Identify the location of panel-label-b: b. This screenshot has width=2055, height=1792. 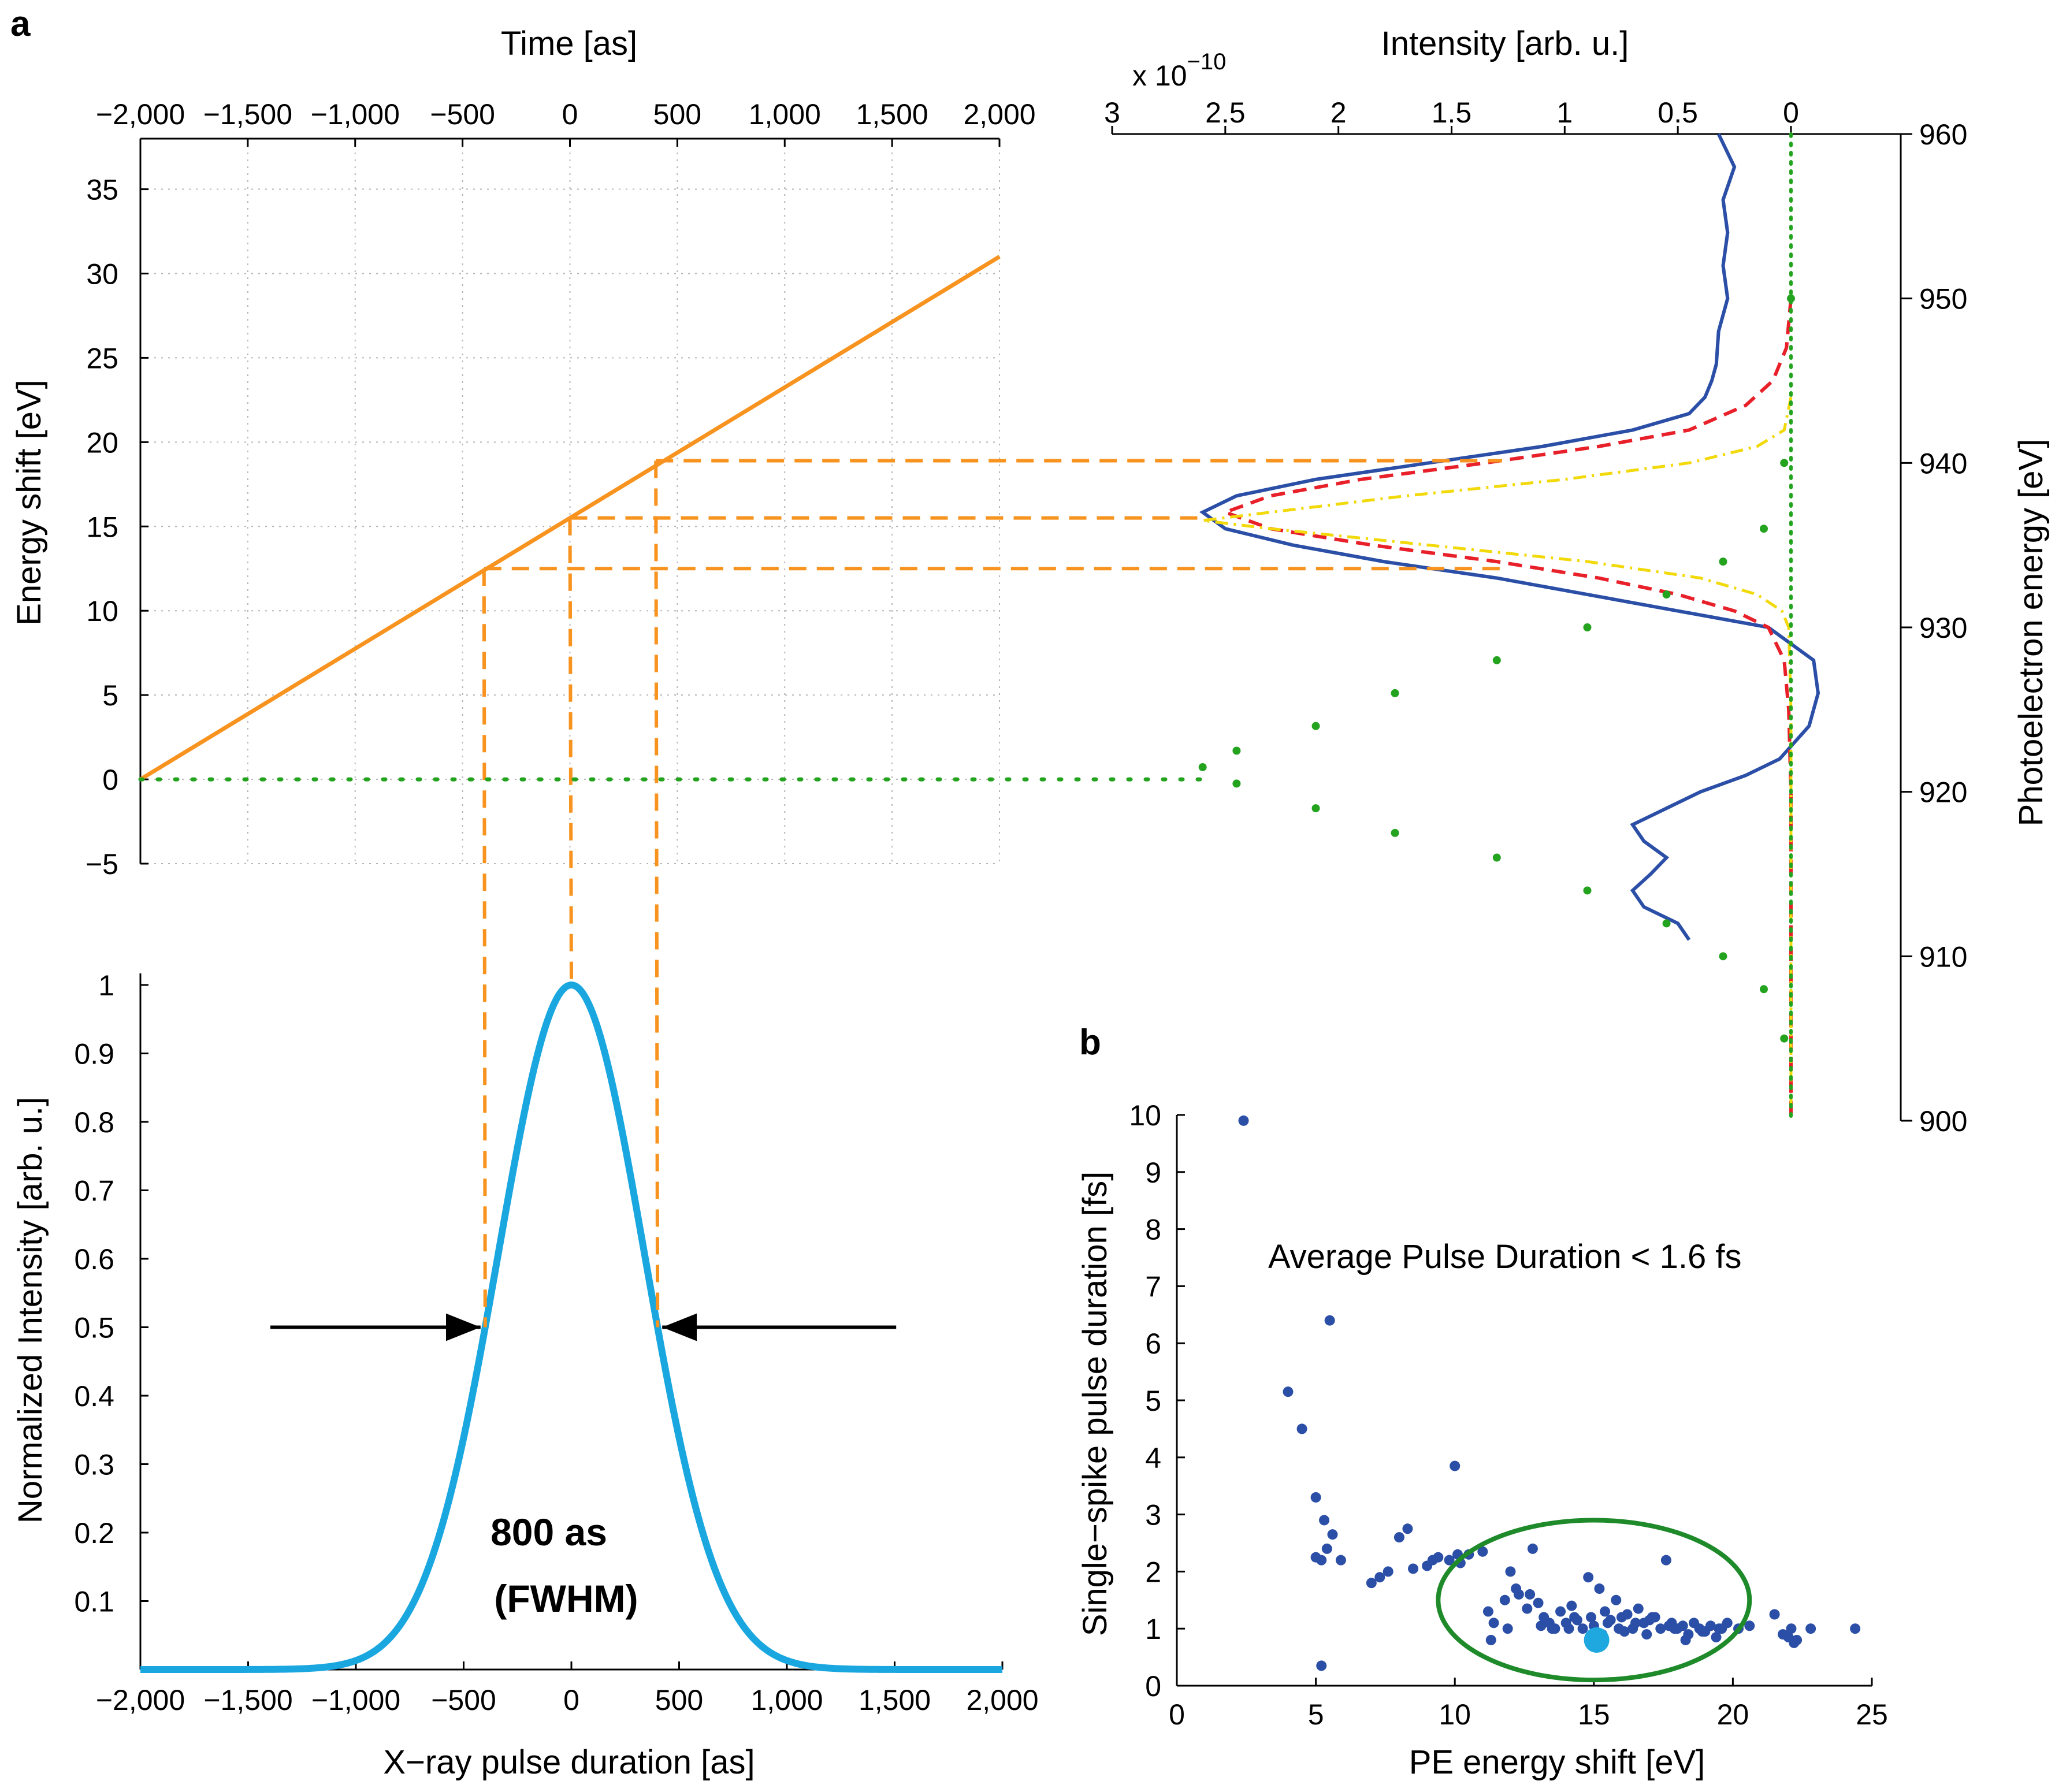
(1090, 1042).